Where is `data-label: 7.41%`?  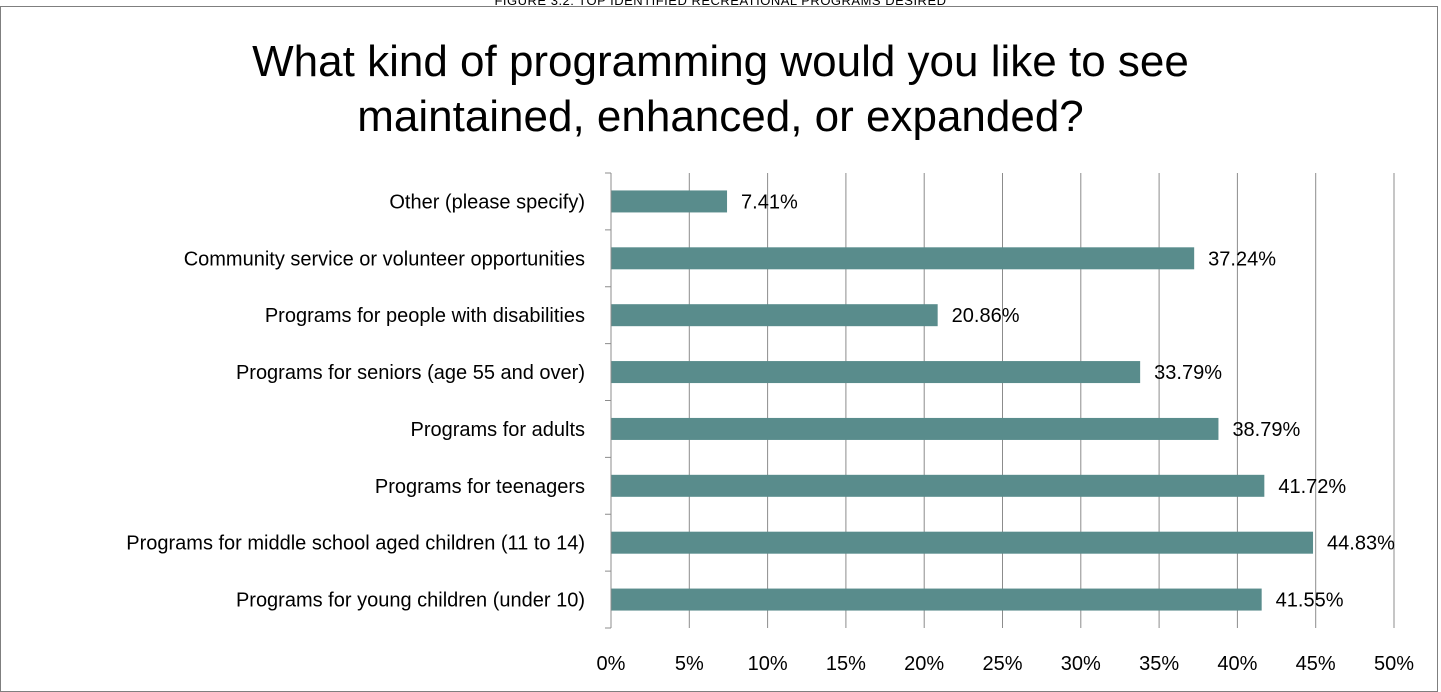 data-label: 7.41% is located at coordinates (769, 202).